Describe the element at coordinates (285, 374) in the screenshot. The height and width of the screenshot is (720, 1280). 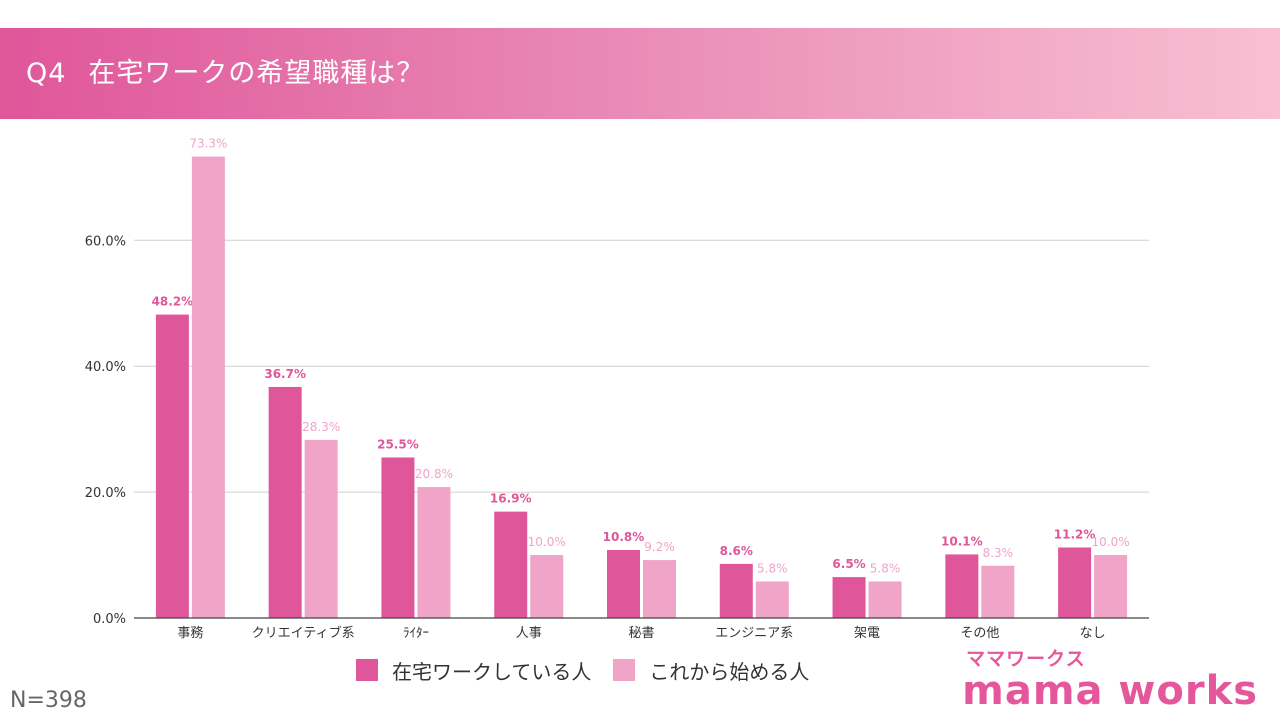
I see `data-label: 36.7%` at that location.